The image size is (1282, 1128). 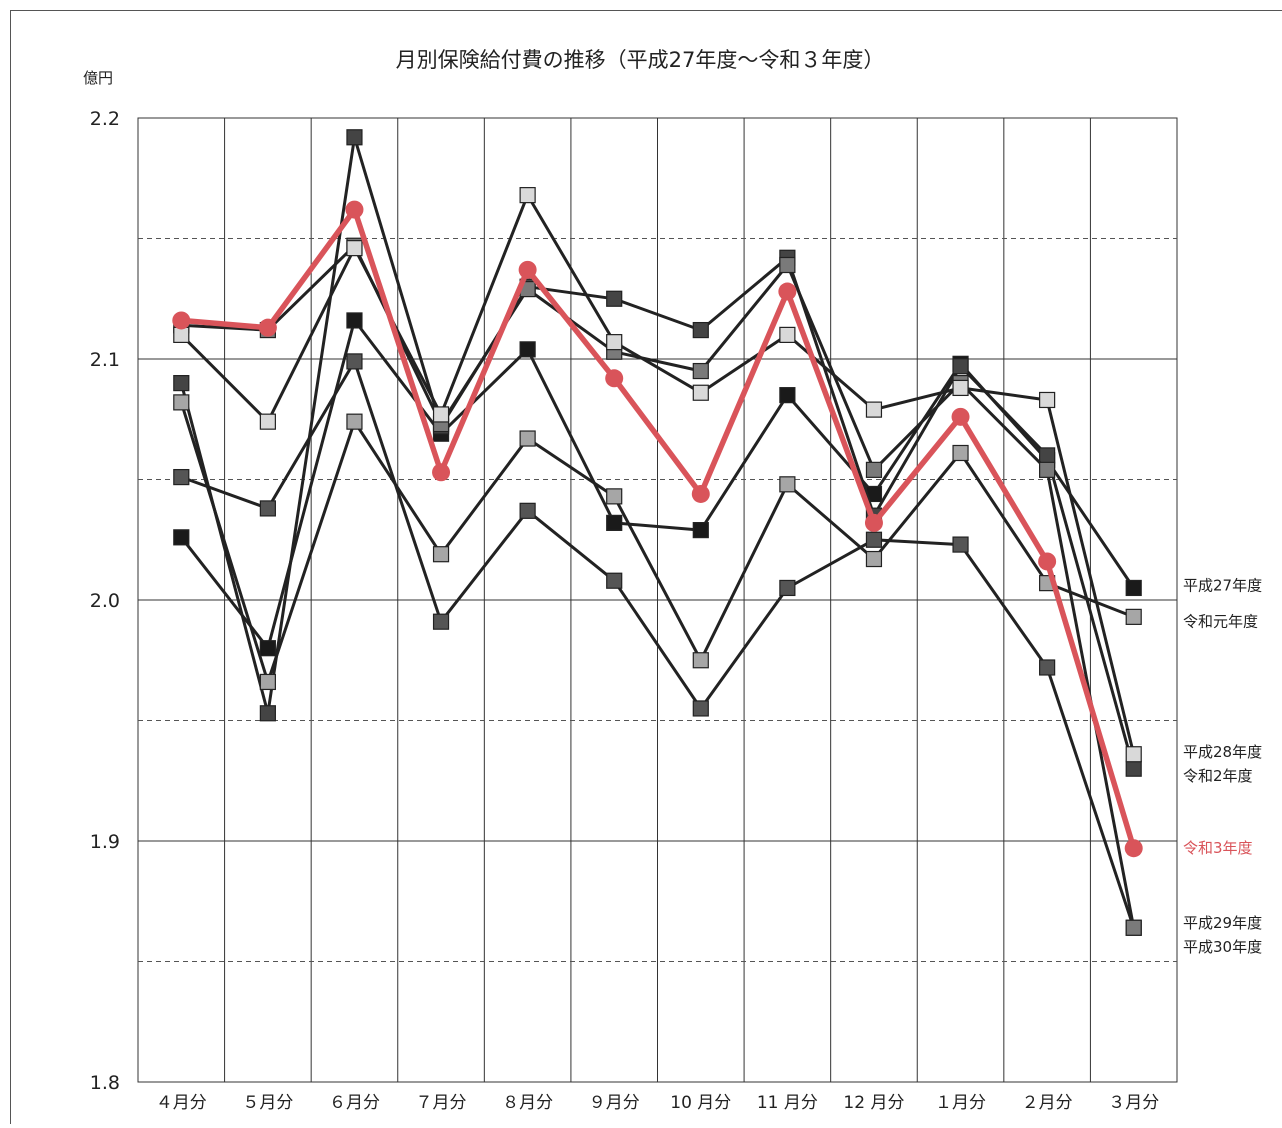 I want to click on series-end-label: 令和元年度, so click(x=1220, y=622).